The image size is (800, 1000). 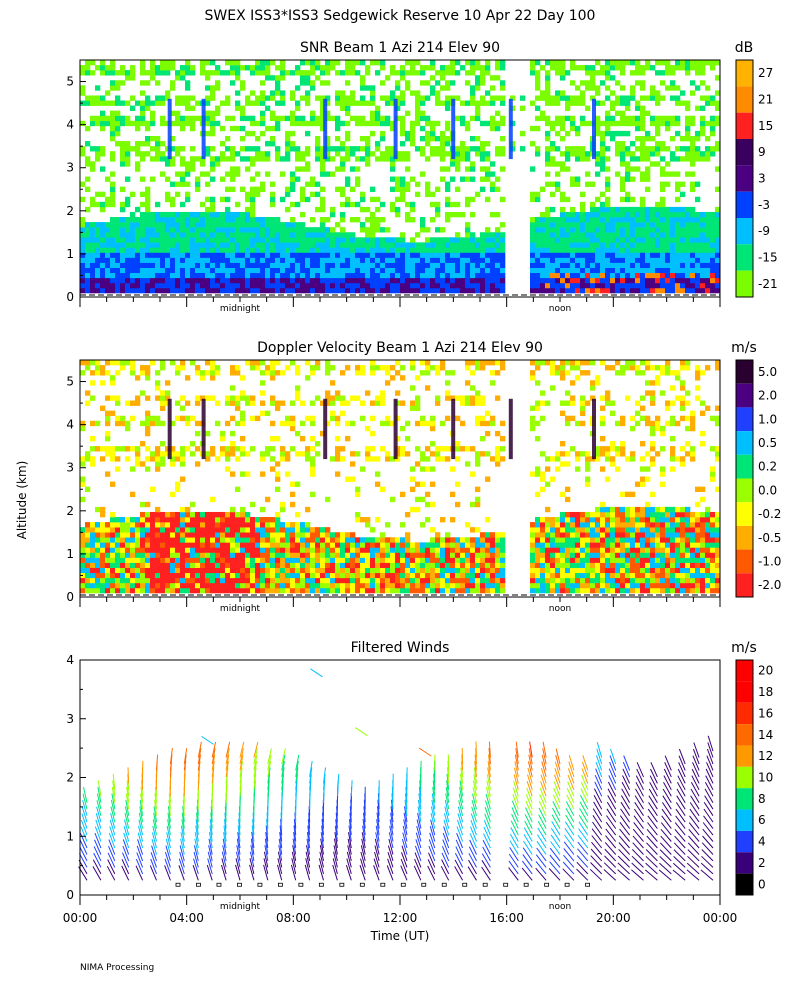 I want to click on colorbar-label: 3, so click(x=762, y=179).